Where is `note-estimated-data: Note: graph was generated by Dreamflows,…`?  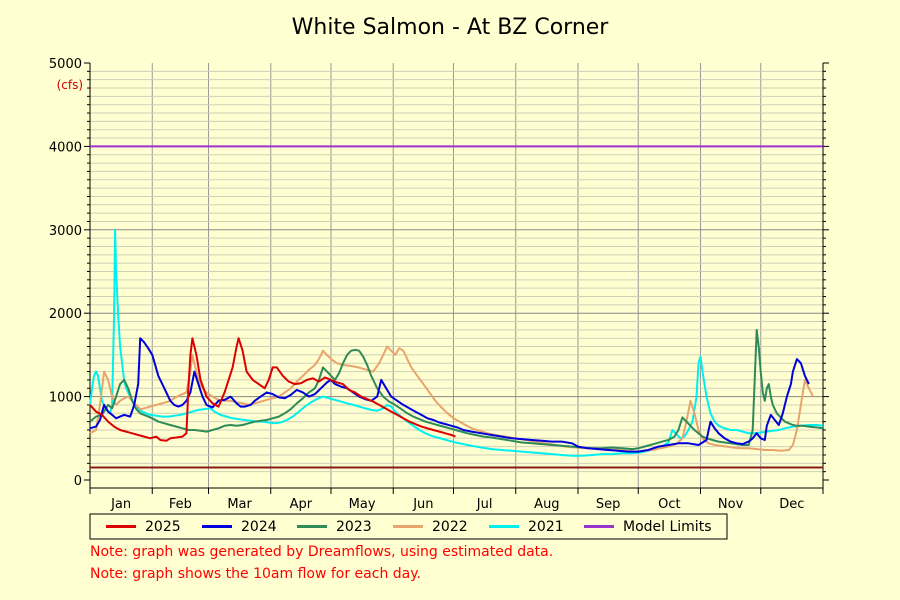 note-estimated-data: Note: graph was generated by Dreamflows,… is located at coordinates (322, 552).